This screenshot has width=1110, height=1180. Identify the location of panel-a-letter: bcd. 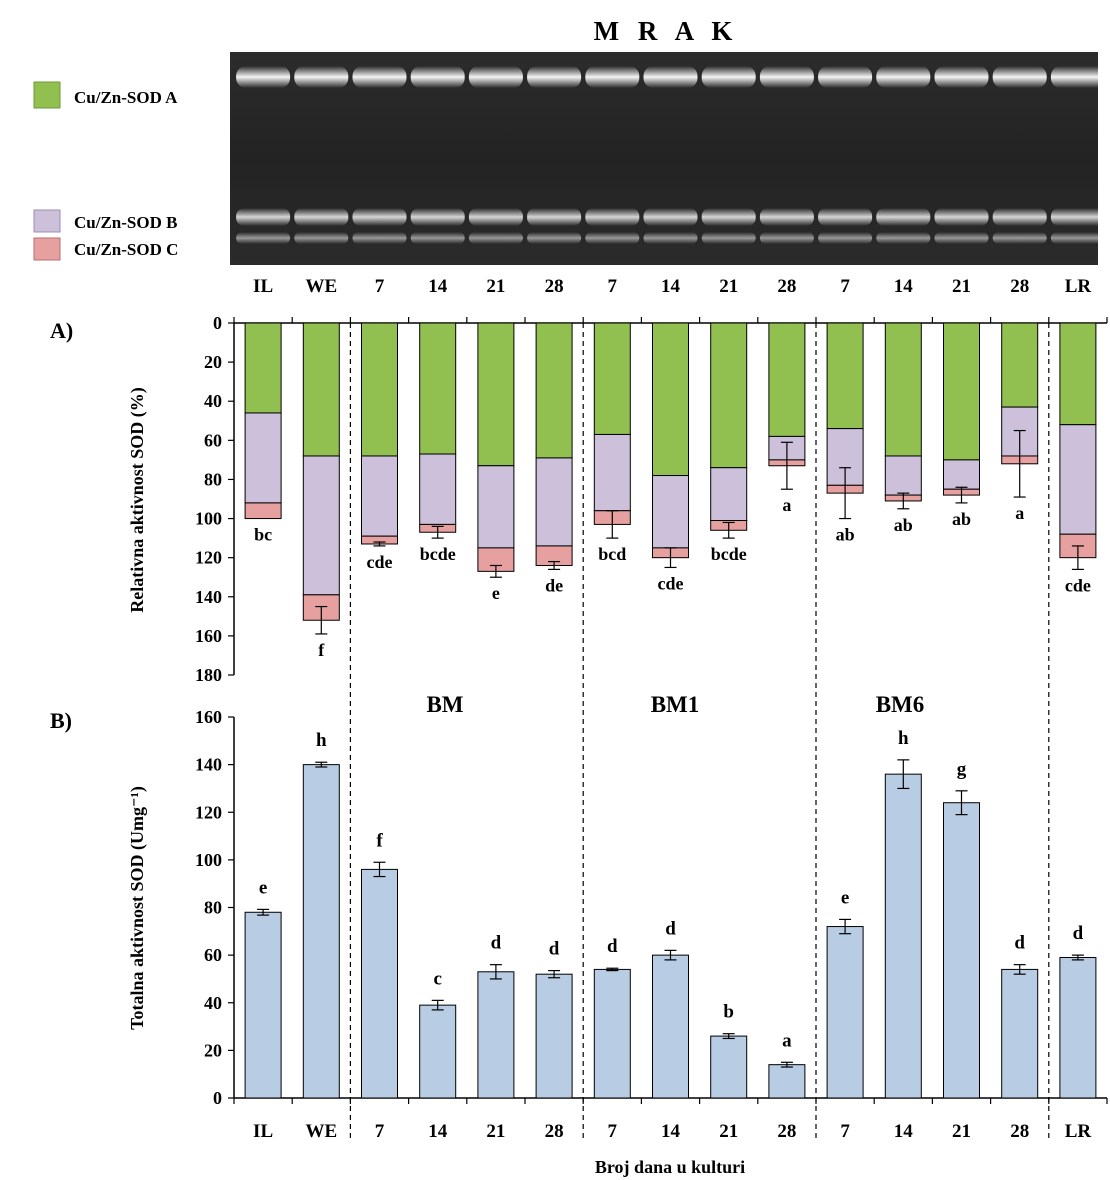
(612, 554).